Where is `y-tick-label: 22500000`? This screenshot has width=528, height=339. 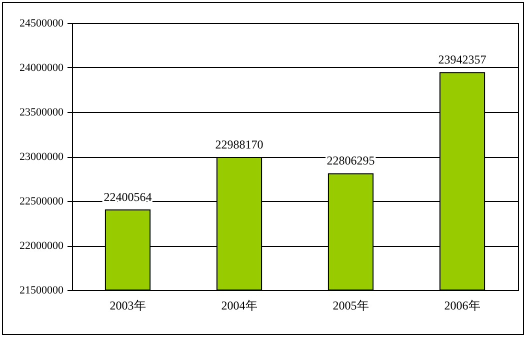
y-tick-label: 22500000 is located at coordinates (42, 202).